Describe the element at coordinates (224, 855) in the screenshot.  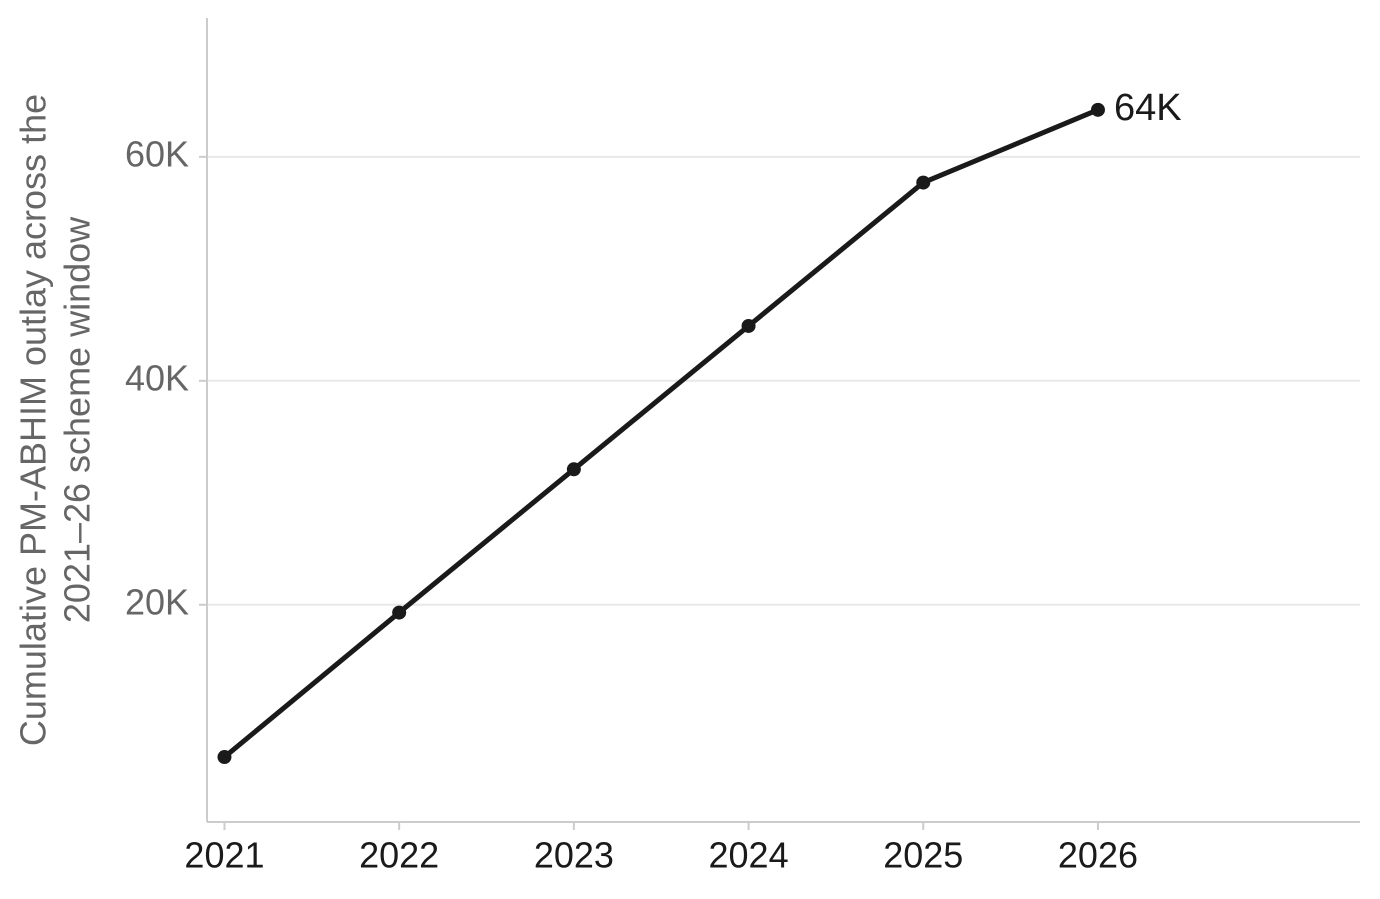
I see `x-tick-label: 2021` at that location.